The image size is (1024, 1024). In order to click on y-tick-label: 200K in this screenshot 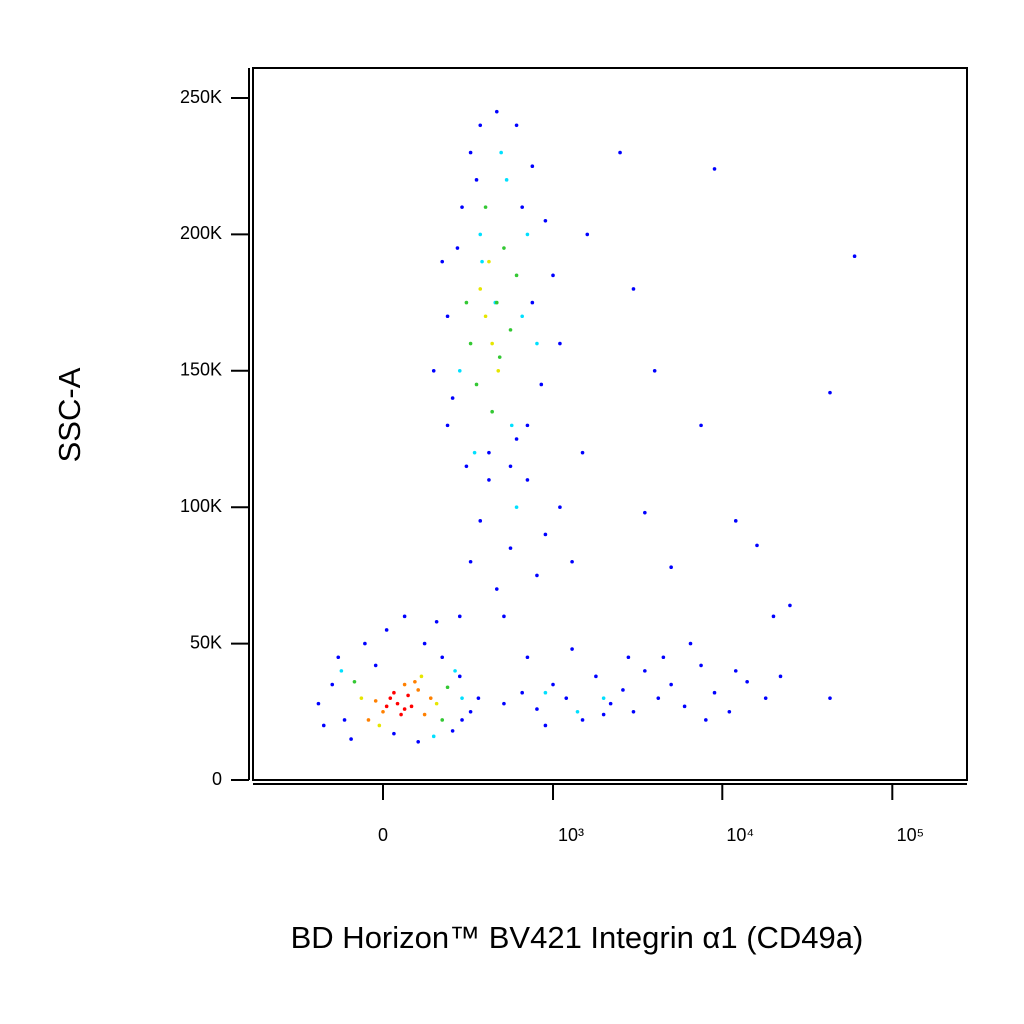, I will do `click(201, 233)`.